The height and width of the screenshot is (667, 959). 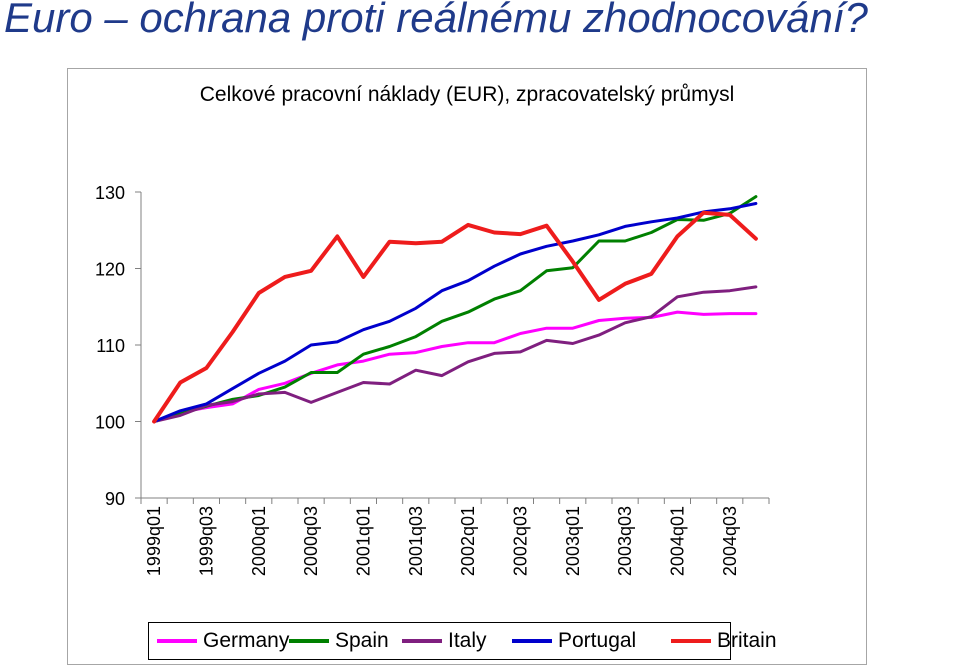 I want to click on legend-item-spain: Spain, so click(x=339, y=641).